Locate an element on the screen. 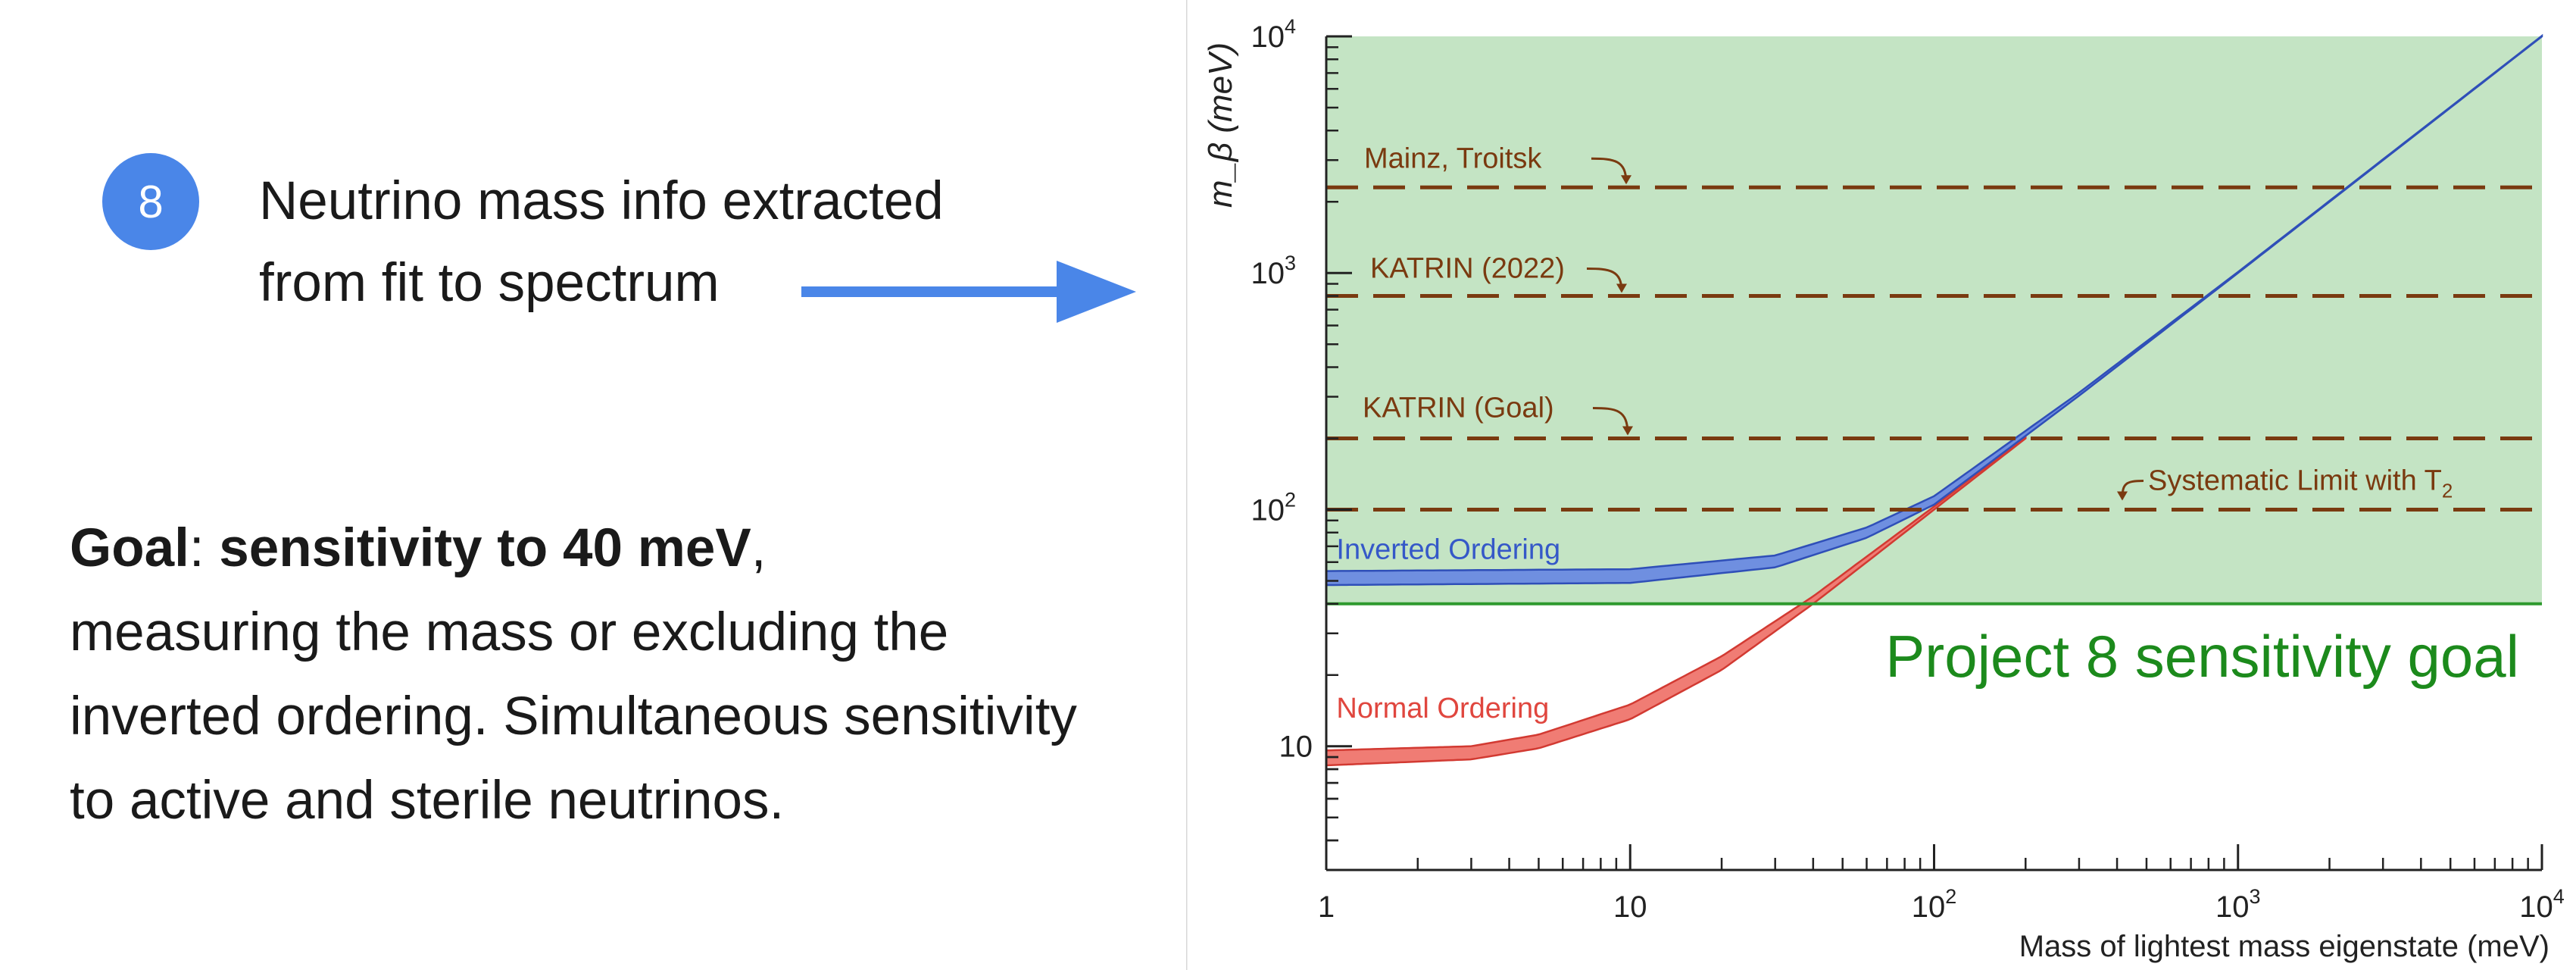 This screenshot has height=970, width=2576. goal-highlight: sensitivity to 40 meV is located at coordinates (485, 548).